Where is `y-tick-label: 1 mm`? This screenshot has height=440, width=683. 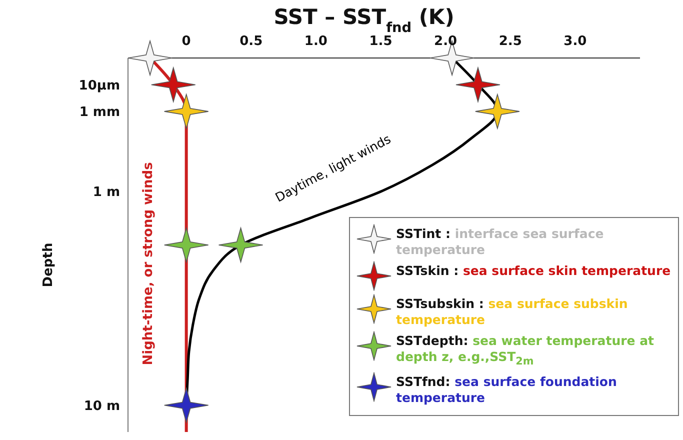 y-tick-label: 1 mm is located at coordinates (99, 112).